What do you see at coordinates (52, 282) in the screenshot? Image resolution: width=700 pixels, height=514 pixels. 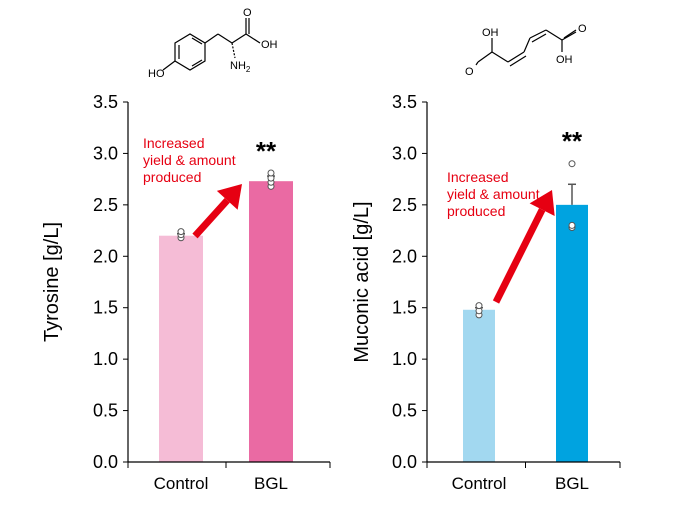 I see `y-axis-label: Tyrosine [g/L]` at bounding box center [52, 282].